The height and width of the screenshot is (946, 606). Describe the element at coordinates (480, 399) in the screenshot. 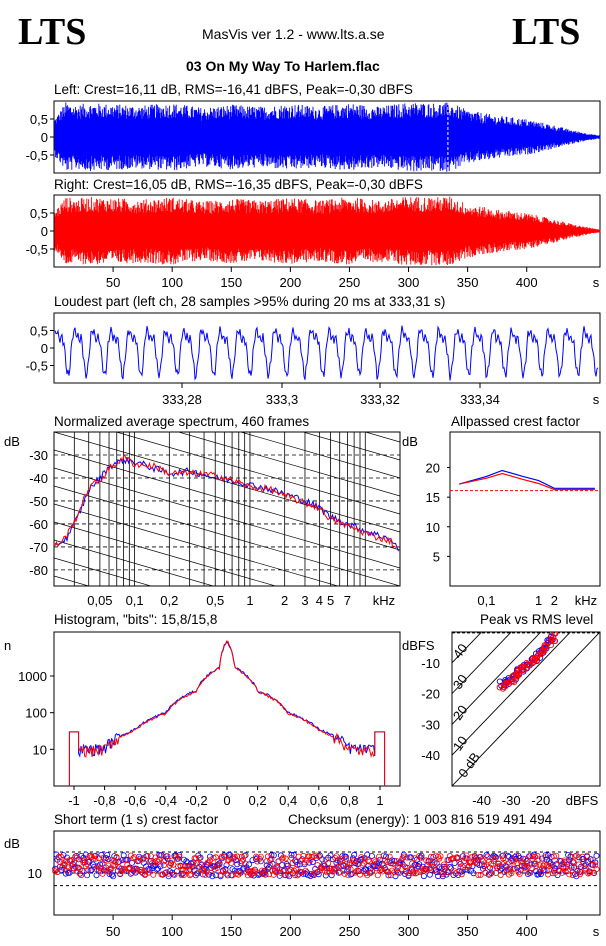

I see `loudest-xtick-label: 333,34` at that location.